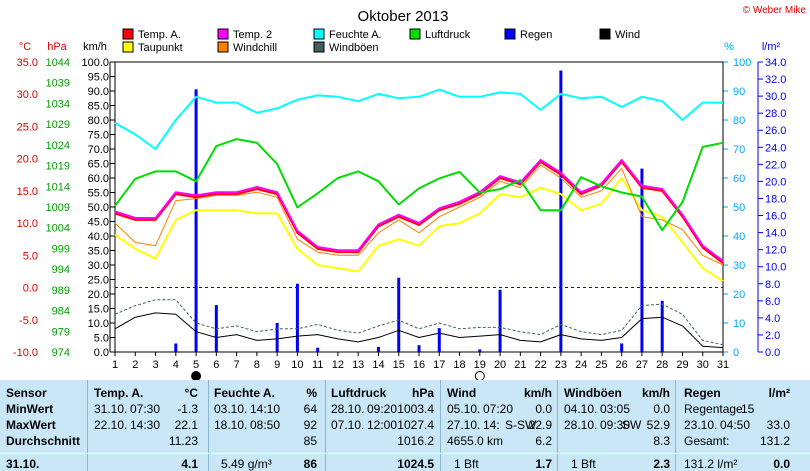 This screenshot has width=810, height=471. I want to click on humidity-min-date: 03.10., so click(231, 409).